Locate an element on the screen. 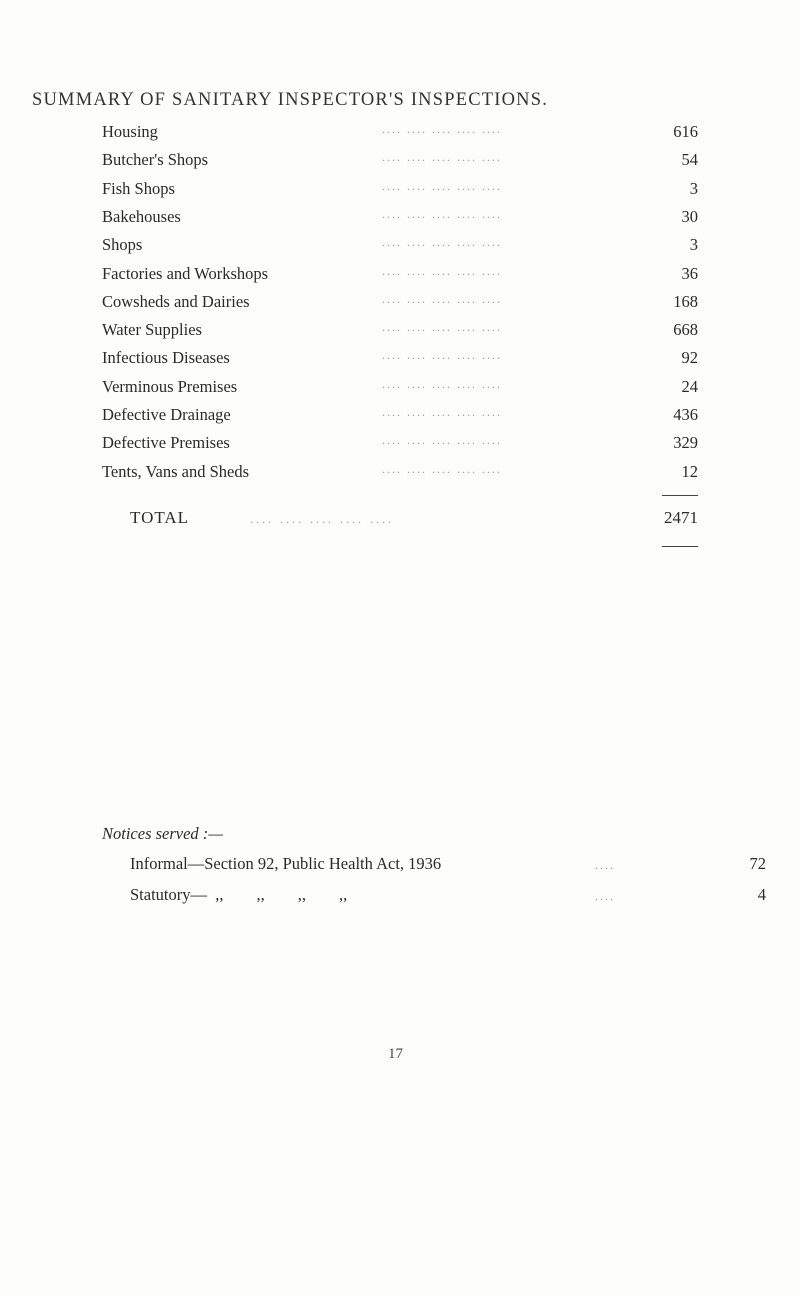  notice-value: 4 is located at coordinates (761, 894).